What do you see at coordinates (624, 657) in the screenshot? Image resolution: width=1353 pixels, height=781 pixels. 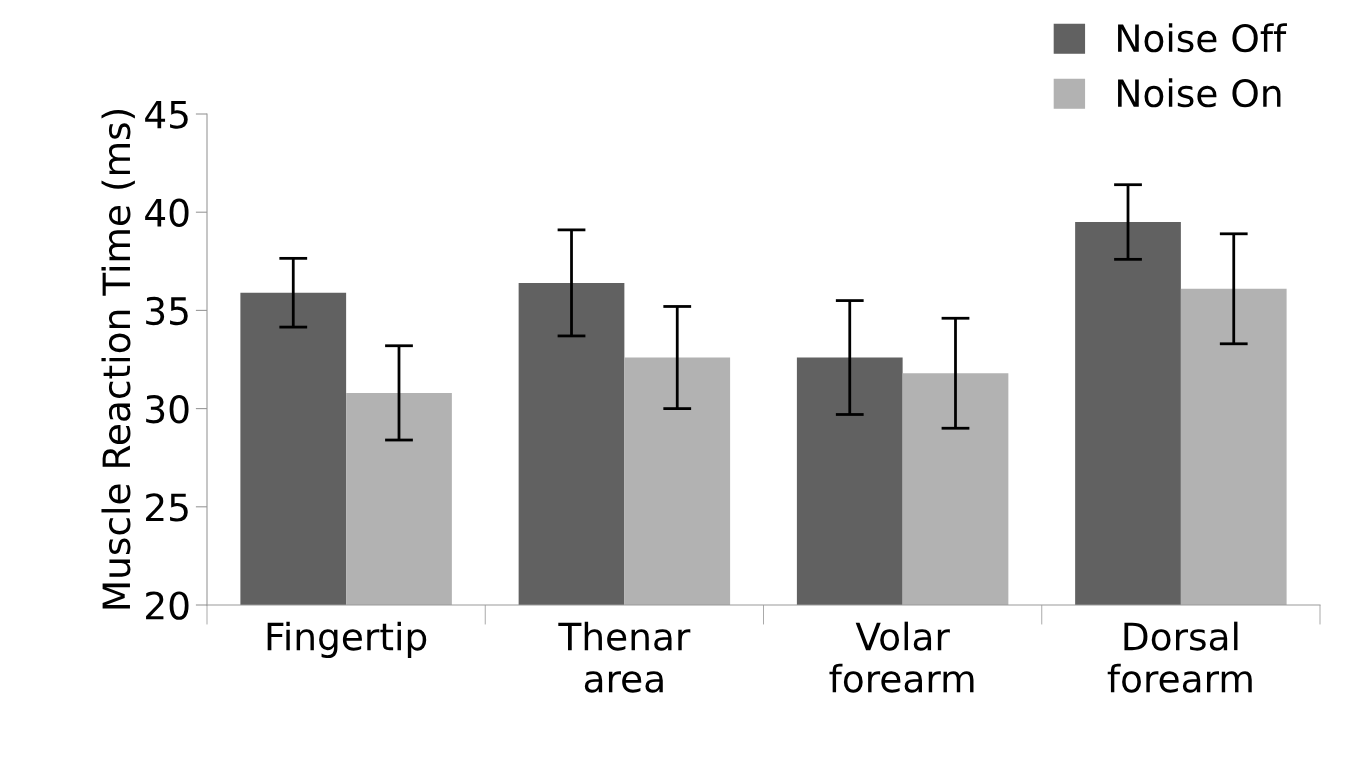 I see `x-tick-label: Thenar area` at bounding box center [624, 657].